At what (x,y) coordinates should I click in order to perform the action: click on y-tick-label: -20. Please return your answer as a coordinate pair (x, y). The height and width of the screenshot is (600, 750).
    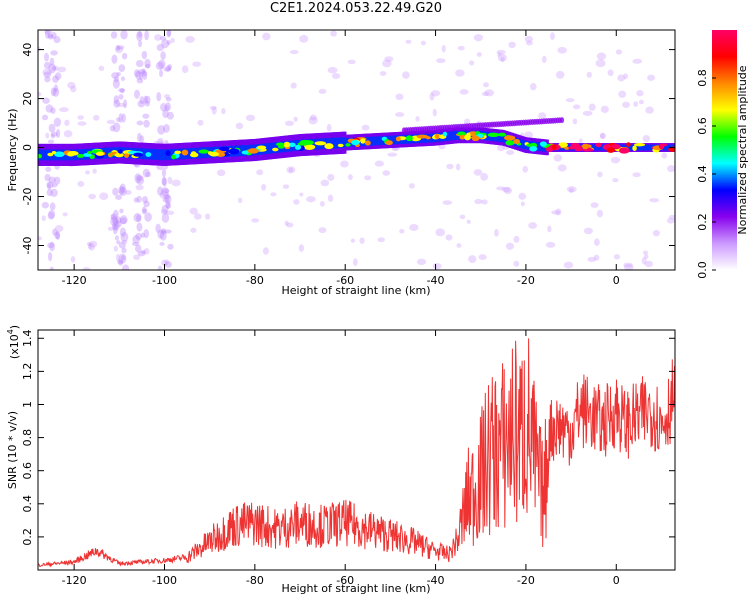
    Looking at the image, I should click on (27, 197).